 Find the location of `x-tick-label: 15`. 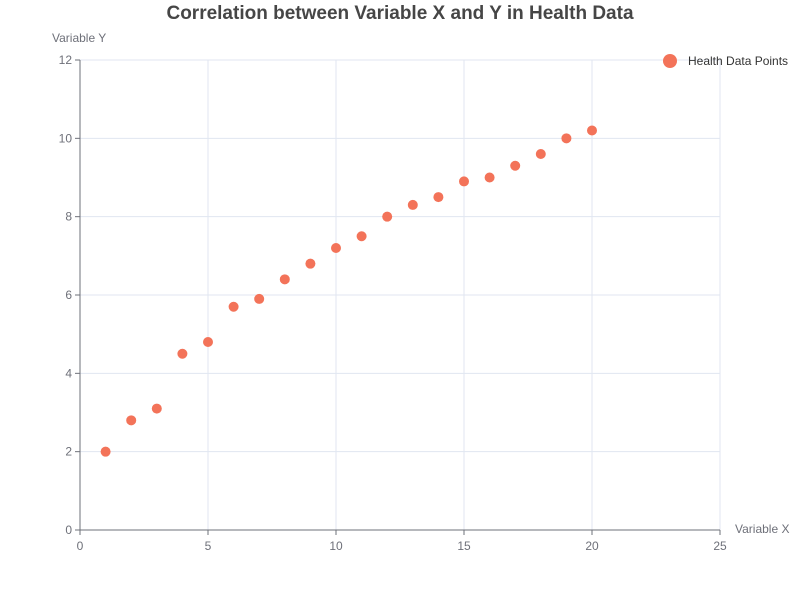

x-tick-label: 15 is located at coordinates (464, 546).